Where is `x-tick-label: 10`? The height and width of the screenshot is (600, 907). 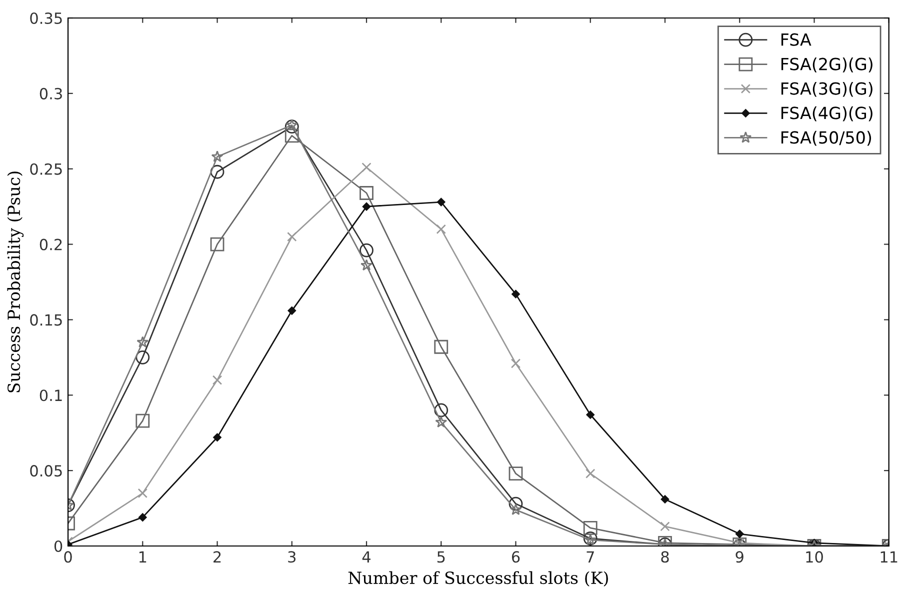 x-tick-label: 10 is located at coordinates (814, 557).